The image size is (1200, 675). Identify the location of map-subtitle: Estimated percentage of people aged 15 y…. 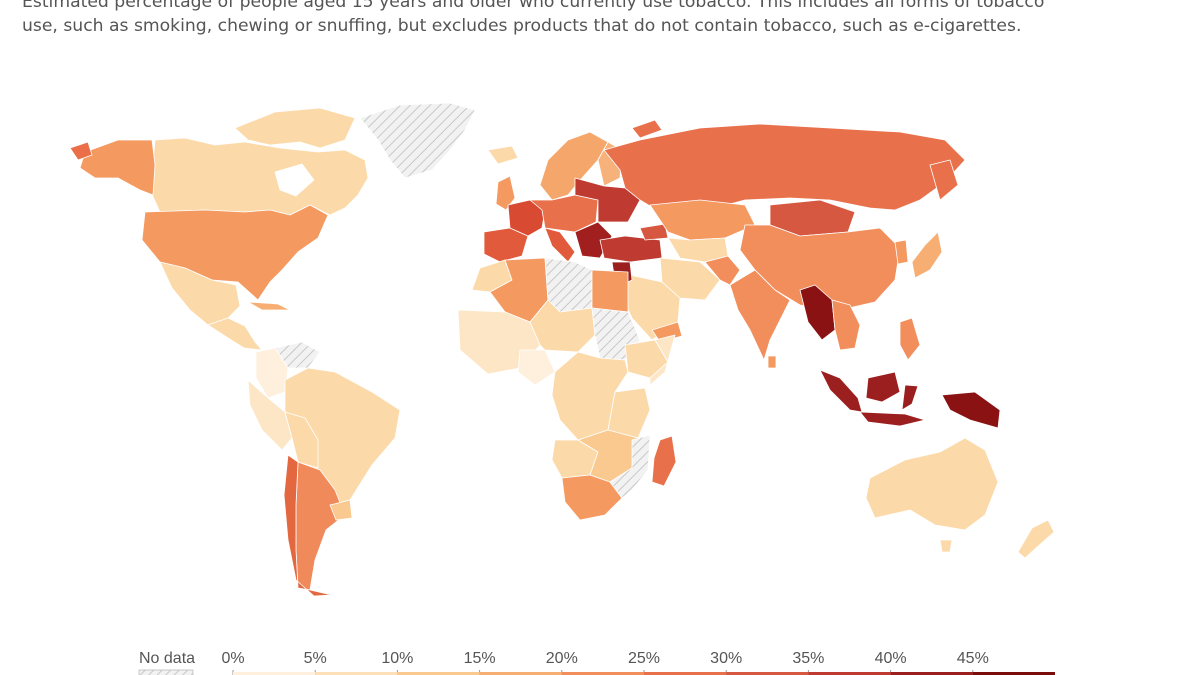
(533, 18).